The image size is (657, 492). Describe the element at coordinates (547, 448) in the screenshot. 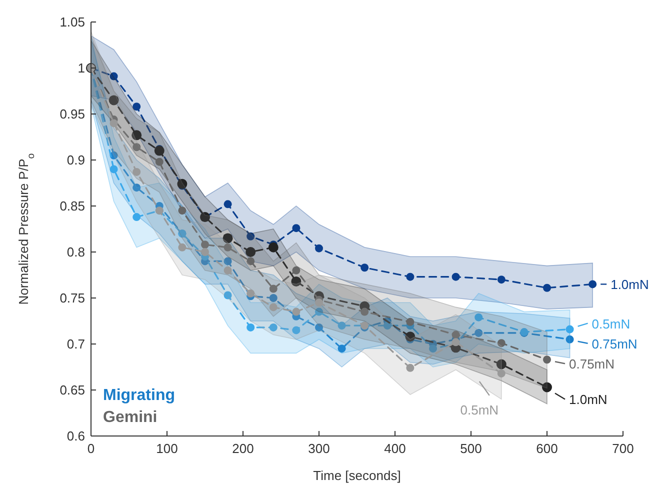

I see `x-tick-label: 600` at that location.